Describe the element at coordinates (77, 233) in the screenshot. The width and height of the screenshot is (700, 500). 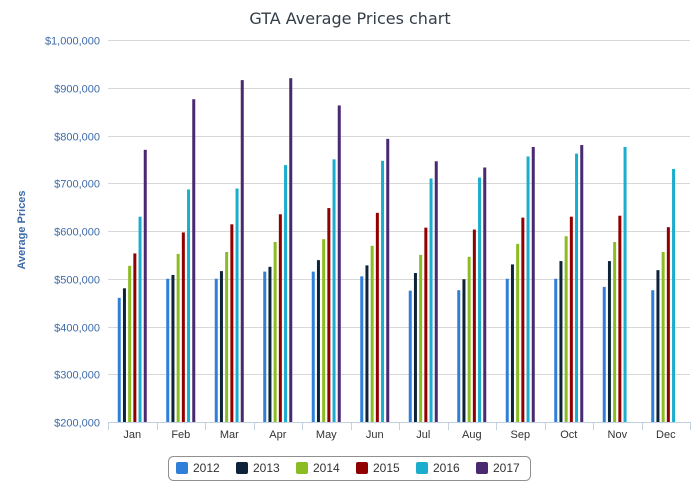
I see `y-tick-label: $600,000` at that location.